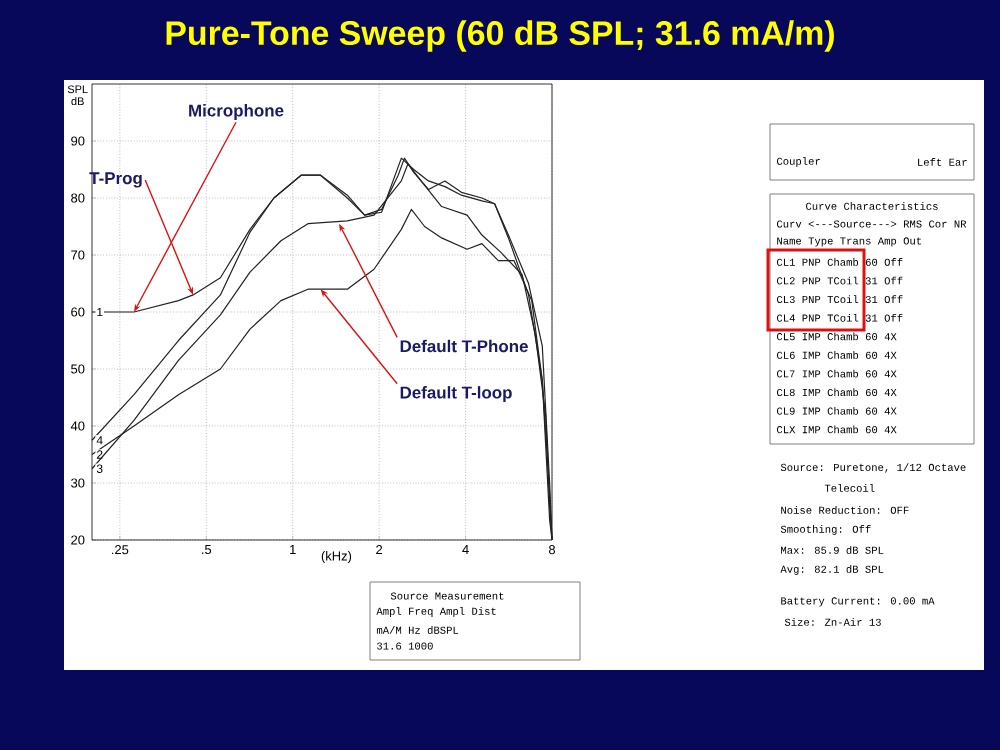  Describe the element at coordinates (464, 346) in the screenshot. I see `annotation: Default T-Phone` at that location.